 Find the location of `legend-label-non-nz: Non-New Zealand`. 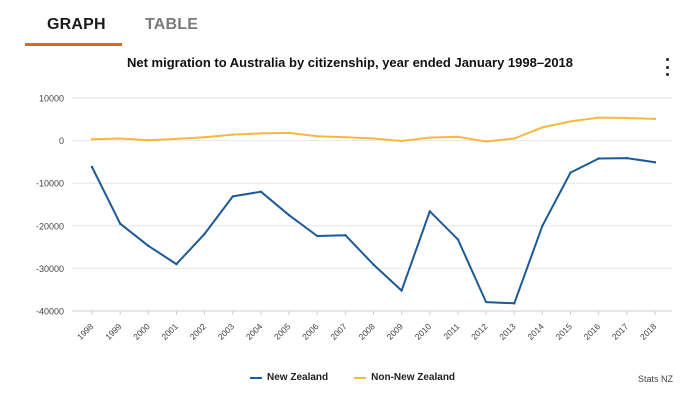

legend-label-non-nz: Non-New Zealand is located at coordinates (413, 377).